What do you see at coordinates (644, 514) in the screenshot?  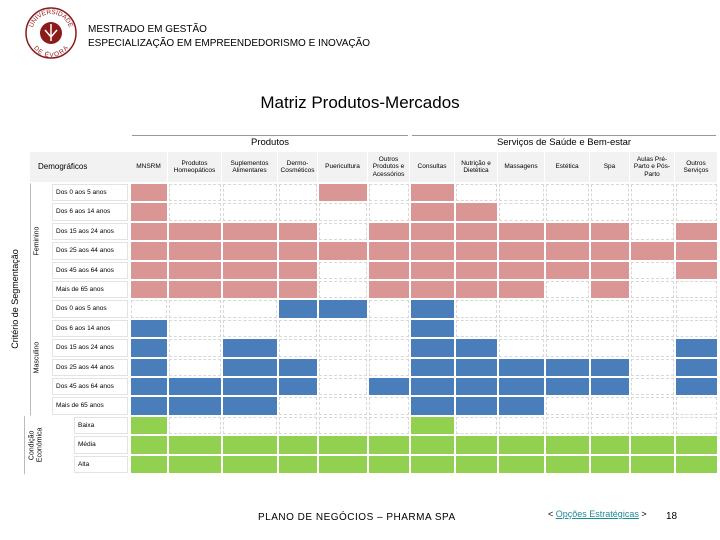 I see `nav-next: >` at bounding box center [644, 514].